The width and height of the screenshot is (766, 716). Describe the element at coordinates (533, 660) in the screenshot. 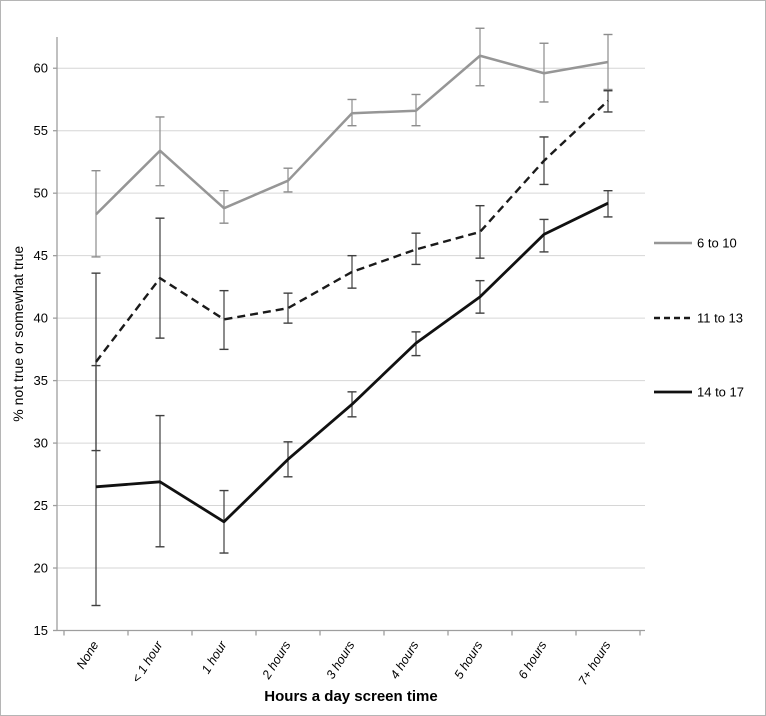

I see `x-tick-label: 6 hours` at that location.